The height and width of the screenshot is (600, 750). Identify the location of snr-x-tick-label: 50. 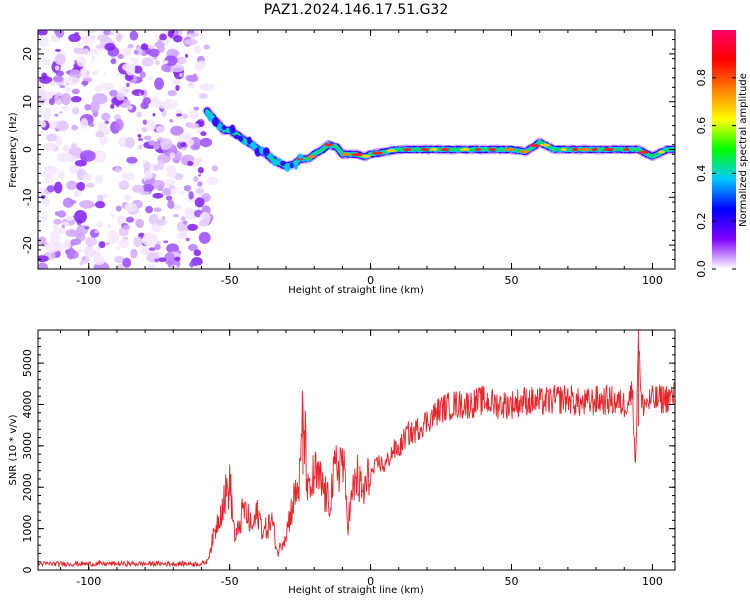
(512, 581).